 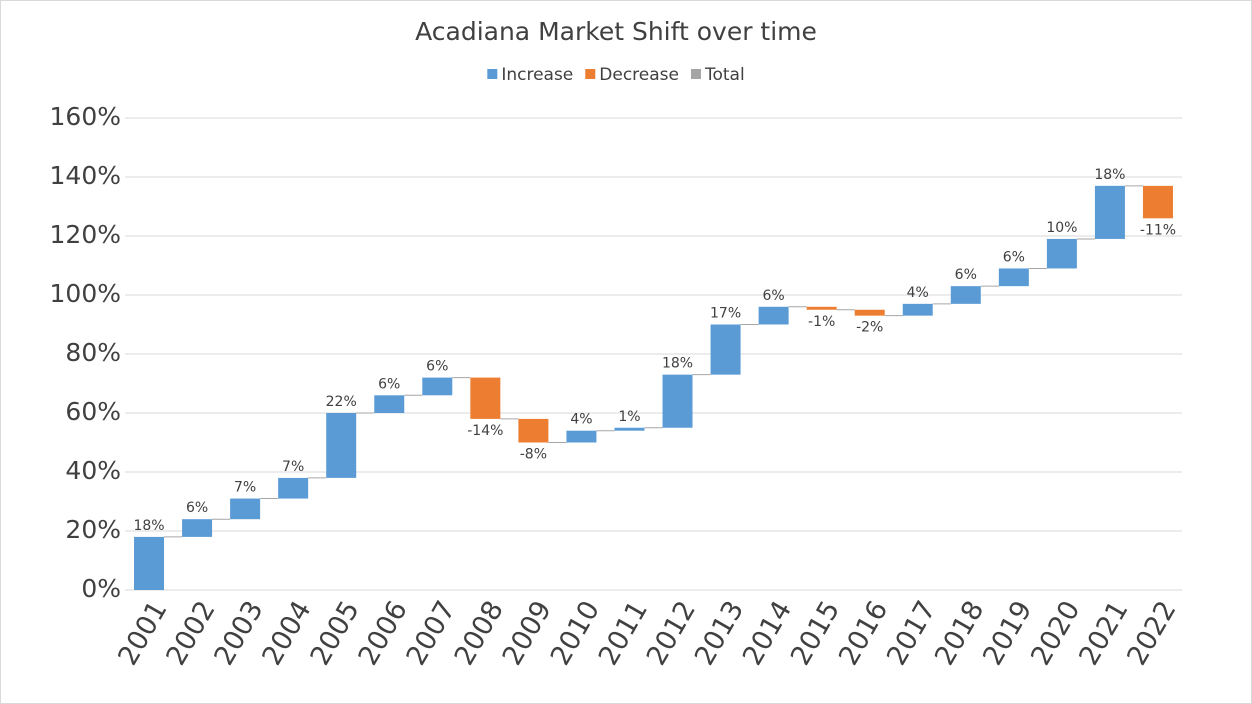 I want to click on y-tick-label: 40%, so click(x=93, y=470).